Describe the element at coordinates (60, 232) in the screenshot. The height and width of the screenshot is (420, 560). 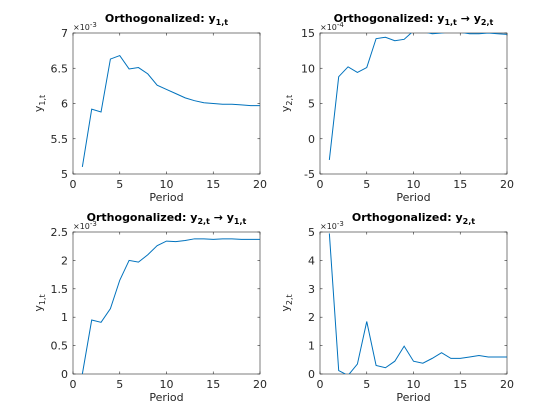
I see `y-tick-label: 2.5` at that location.